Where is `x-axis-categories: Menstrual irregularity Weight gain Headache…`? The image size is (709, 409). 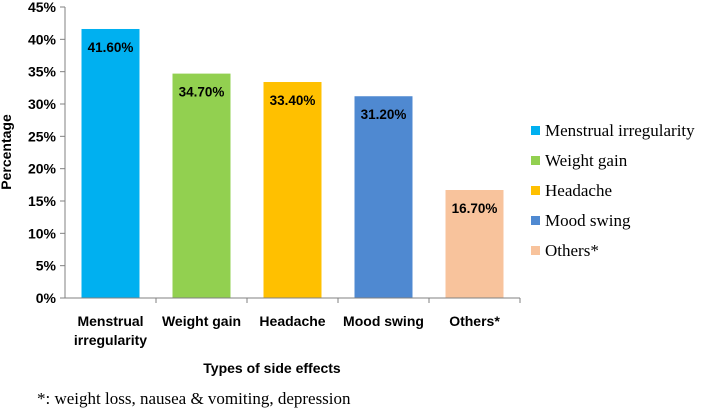 x-axis-categories: Menstrual irregularity Weight gain Headache… is located at coordinates (297, 323).